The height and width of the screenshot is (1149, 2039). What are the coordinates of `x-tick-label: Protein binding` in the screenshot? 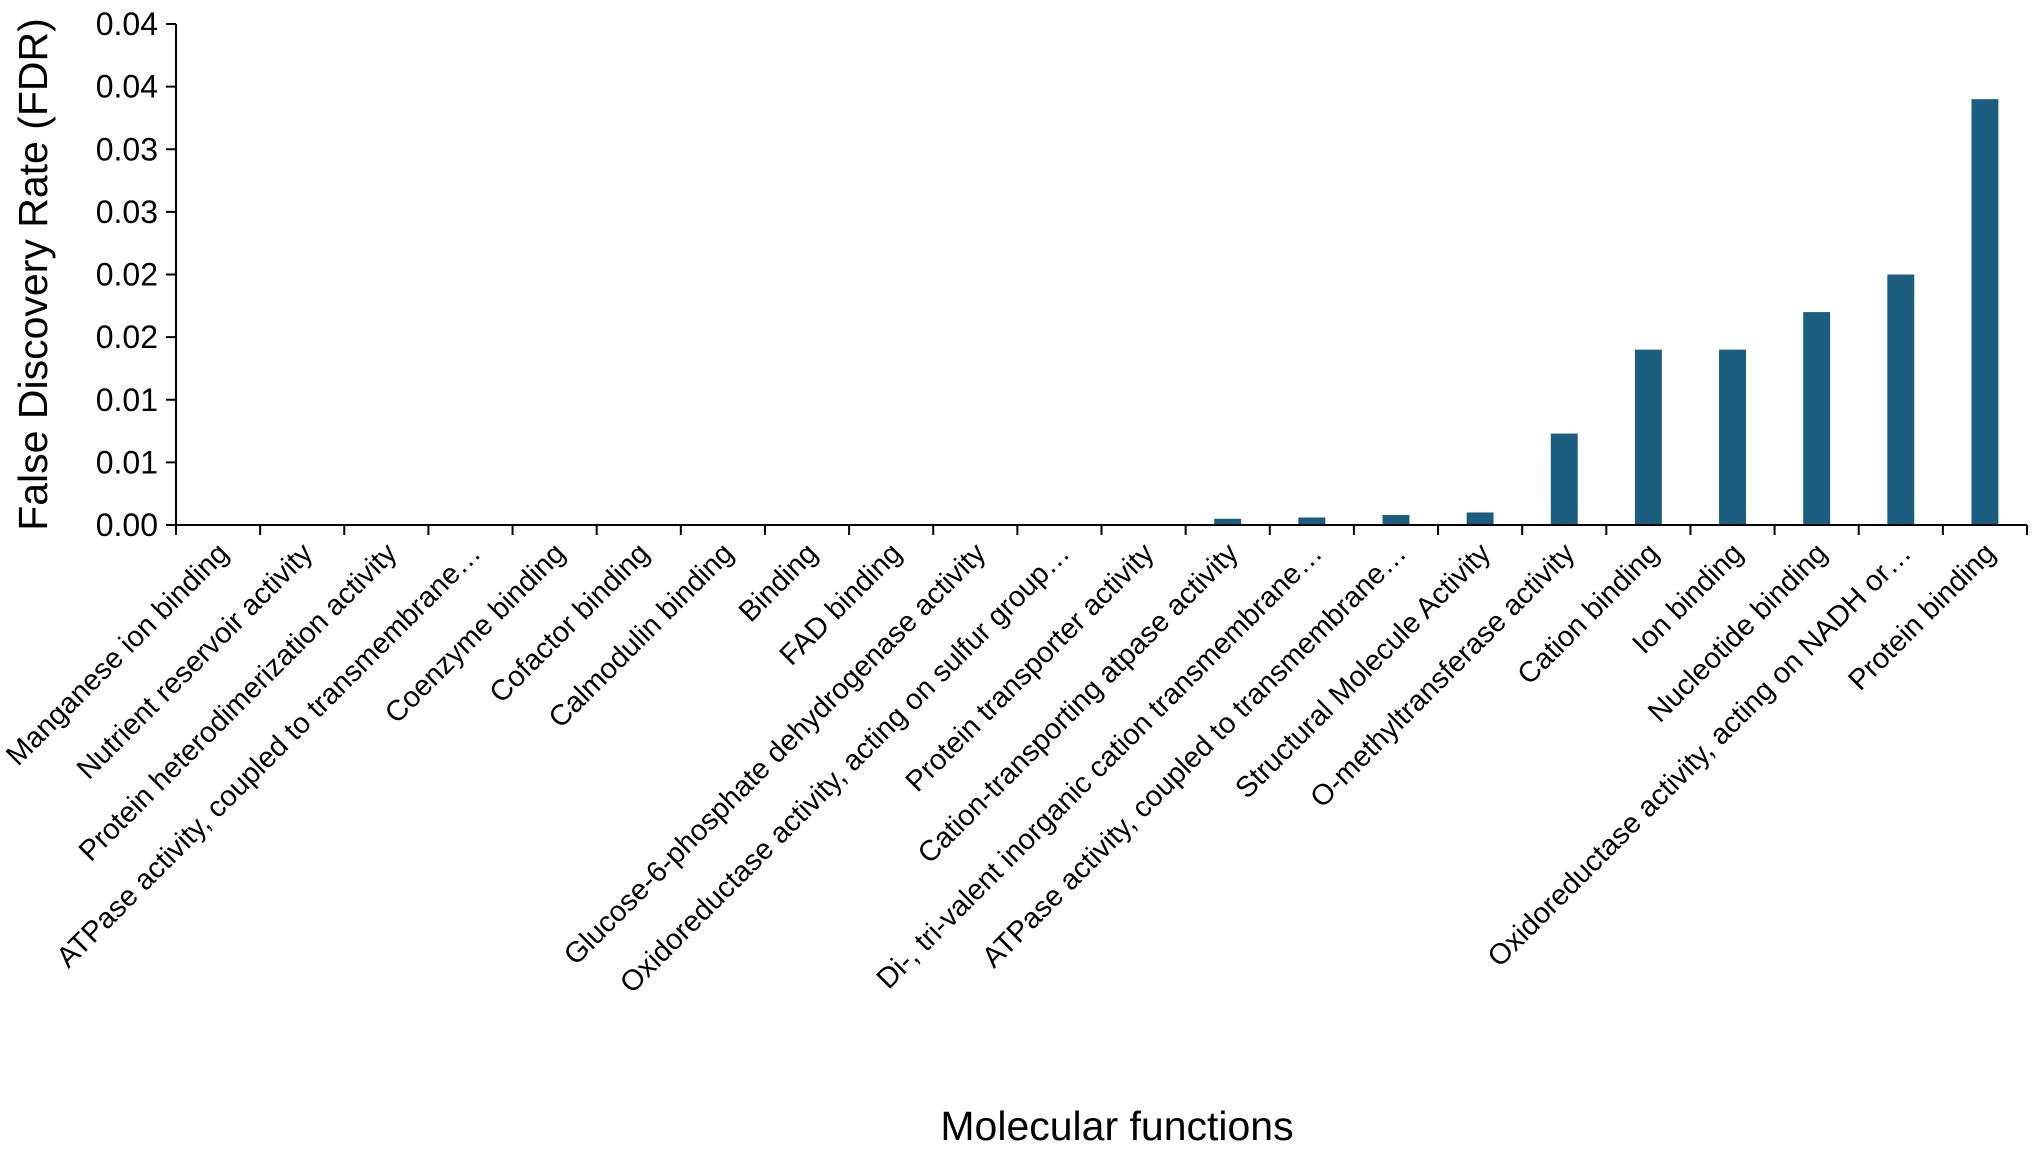 It's located at (1921, 616).